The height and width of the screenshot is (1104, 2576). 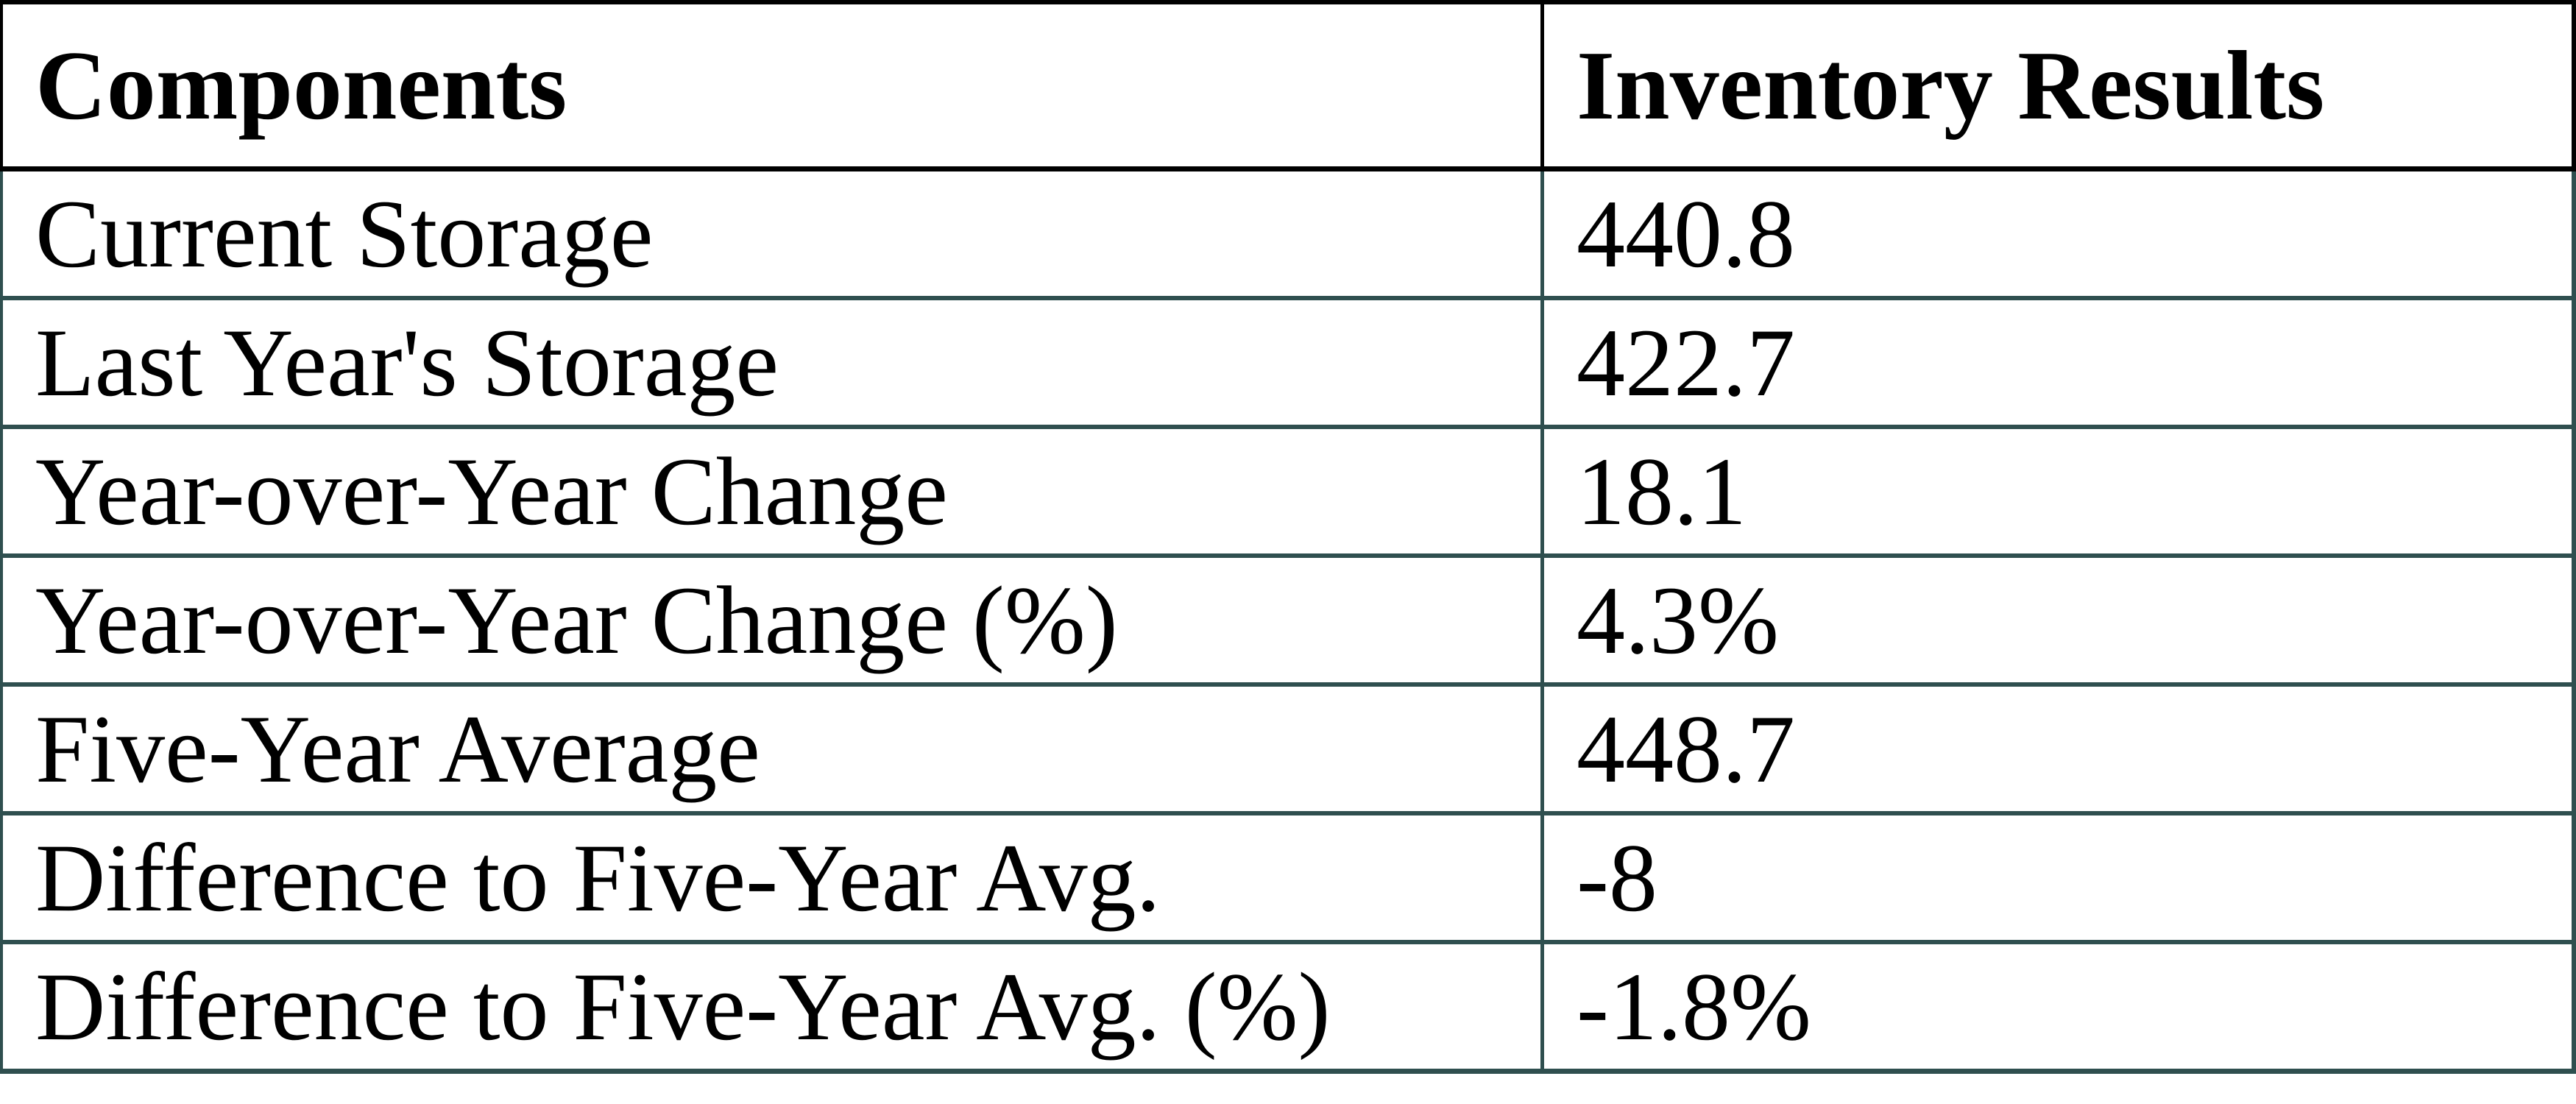 What do you see at coordinates (773, 620) in the screenshot?
I see `row-label: Year-over-Year Change (%)` at bounding box center [773, 620].